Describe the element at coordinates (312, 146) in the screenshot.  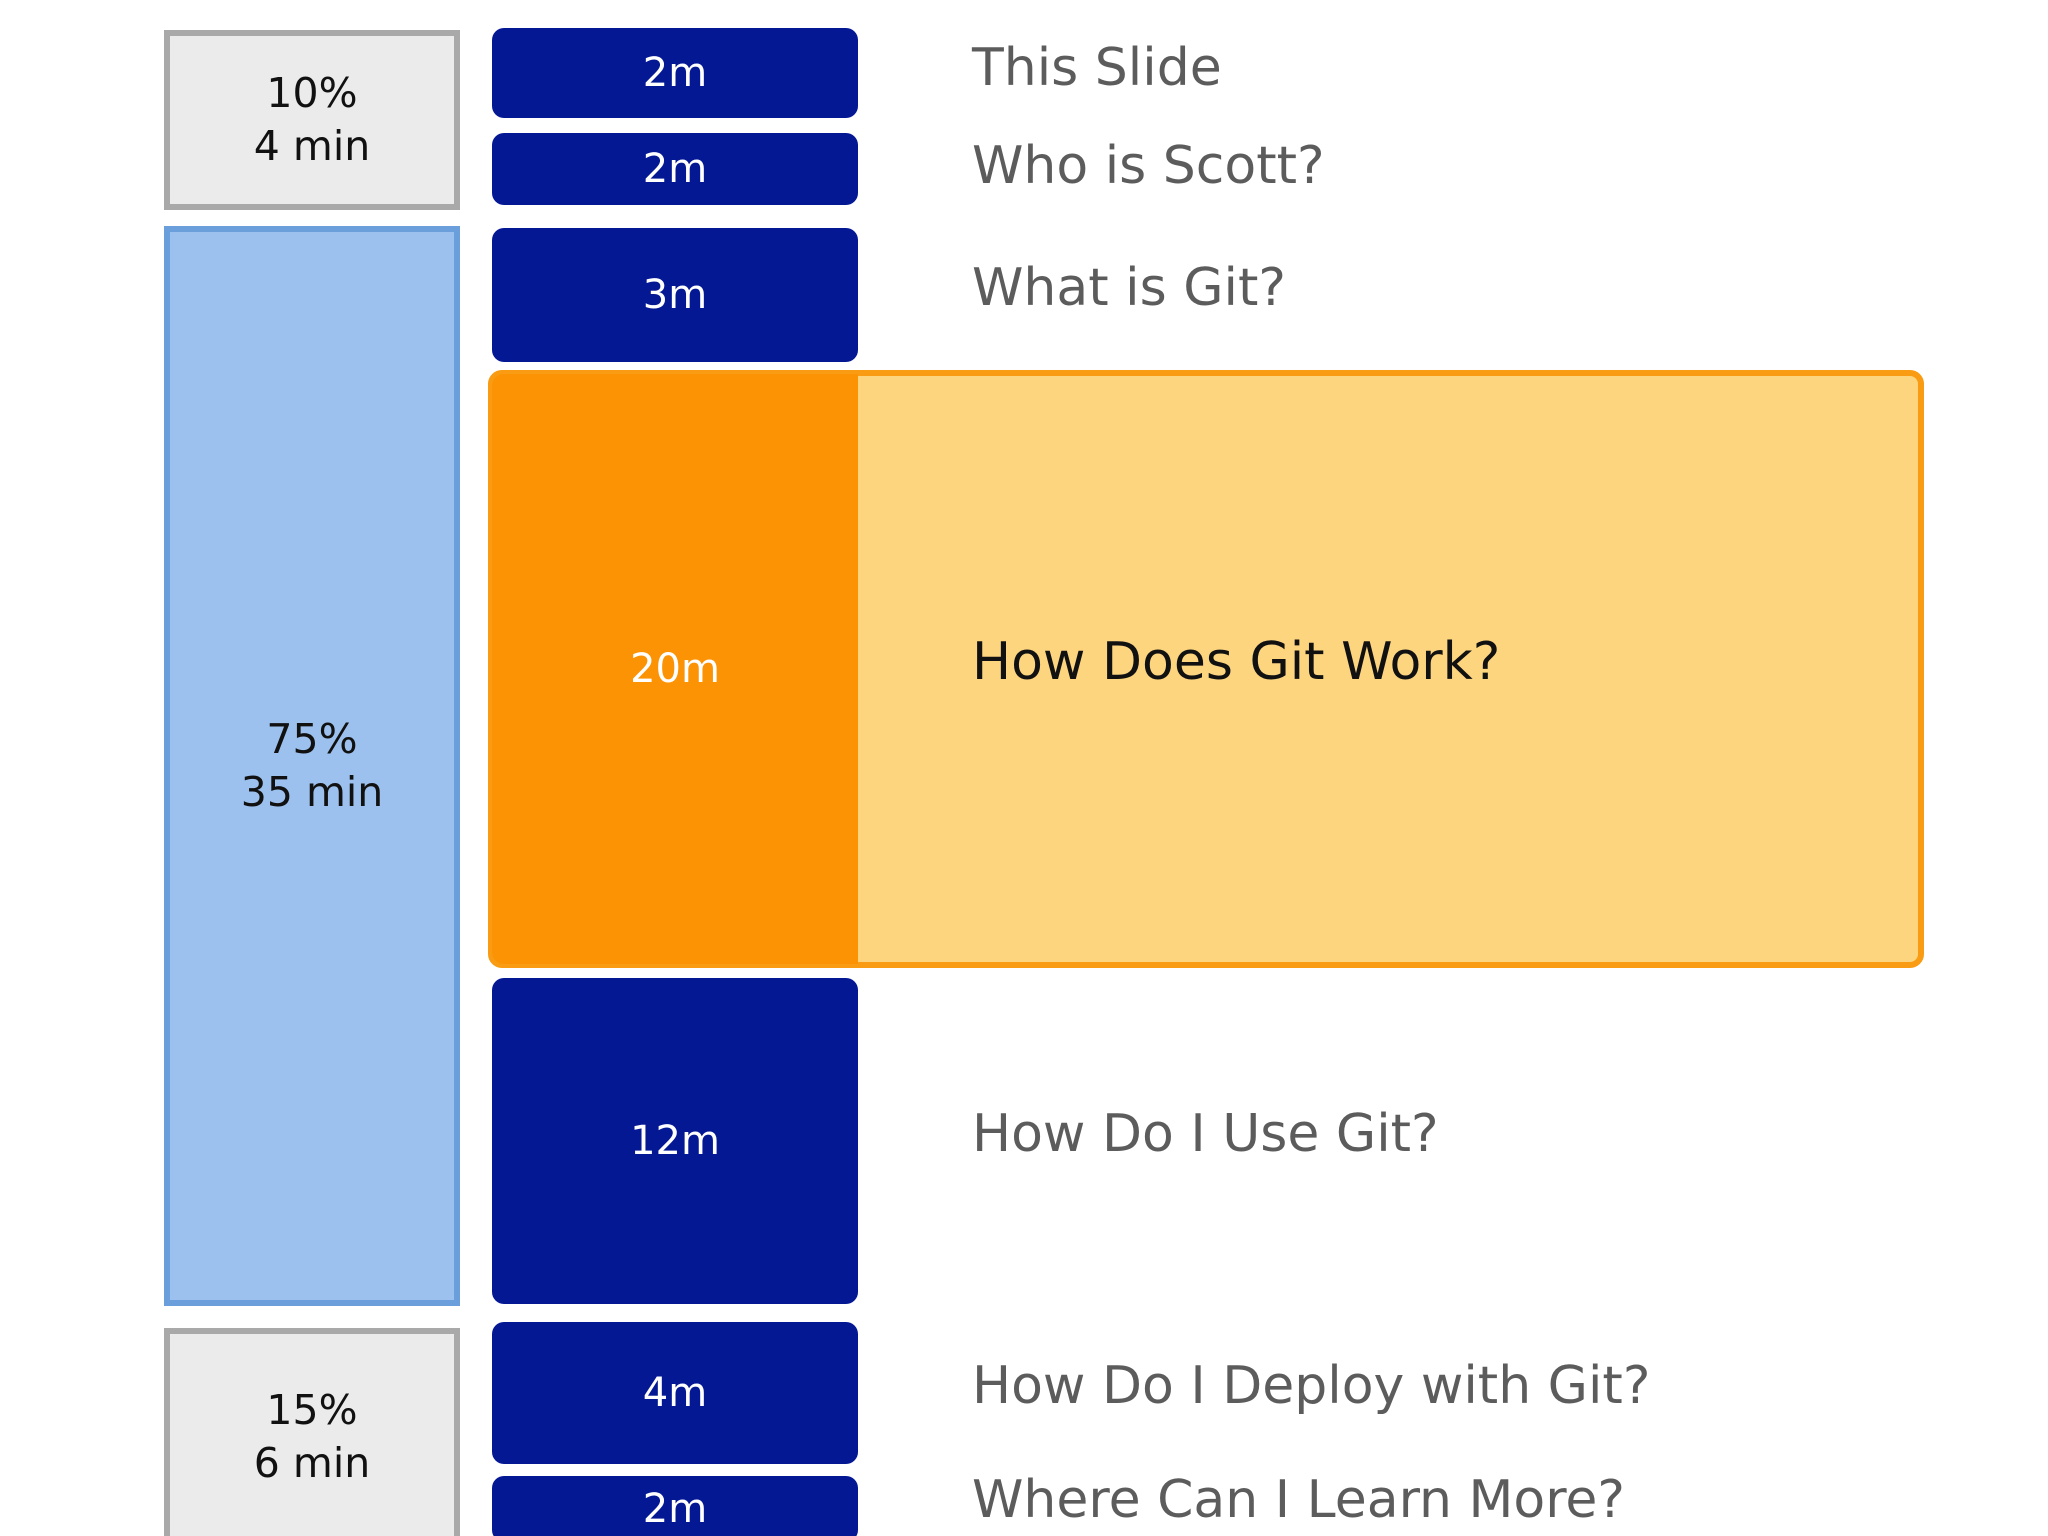
I see `summary-intro-duration: 4 min` at that location.